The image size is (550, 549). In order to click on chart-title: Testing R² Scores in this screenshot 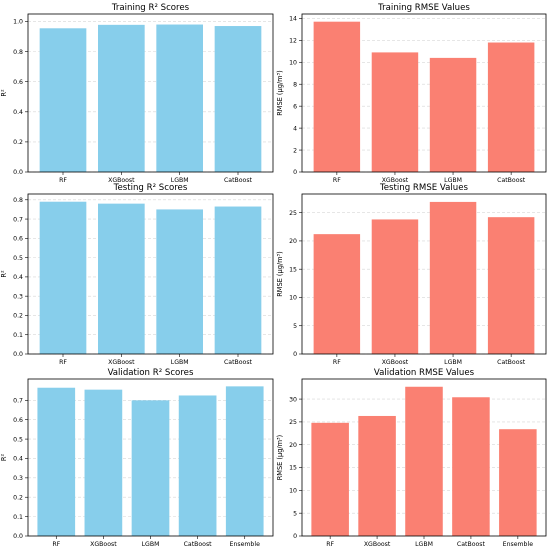, I will do `click(150, 188)`.